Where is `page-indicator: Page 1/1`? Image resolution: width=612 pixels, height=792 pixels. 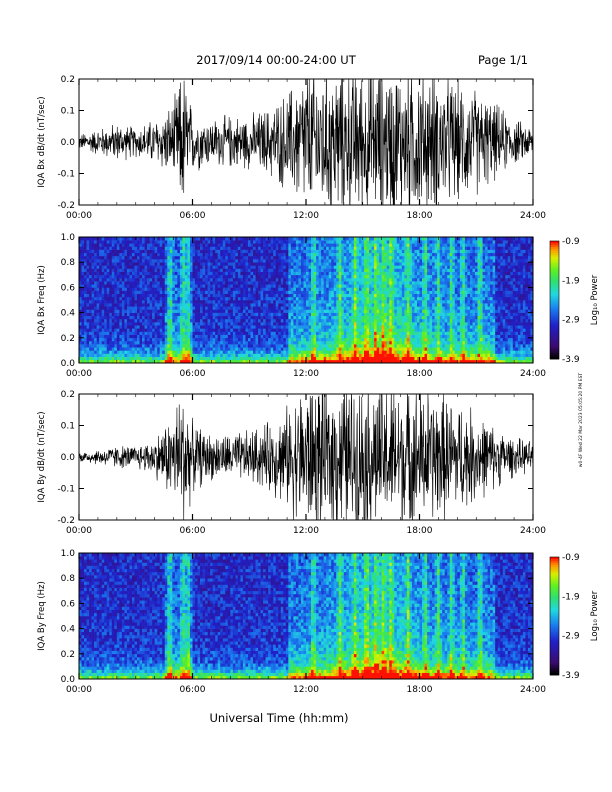 page-indicator: Page 1/1 is located at coordinates (503, 60).